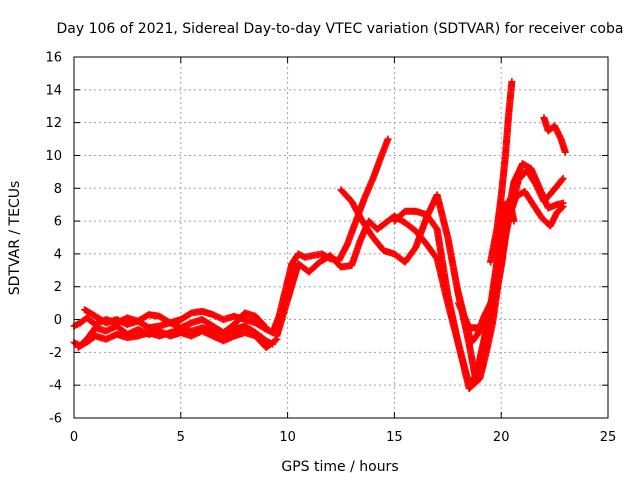 The width and height of the screenshot is (640, 480). Describe the element at coordinates (339, 467) in the screenshot. I see `x-axis-label: GPS time / hours` at that location.